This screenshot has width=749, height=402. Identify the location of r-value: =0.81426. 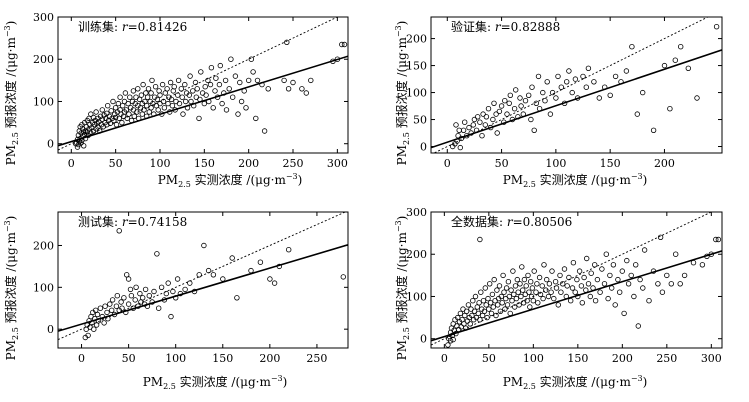
(158, 27).